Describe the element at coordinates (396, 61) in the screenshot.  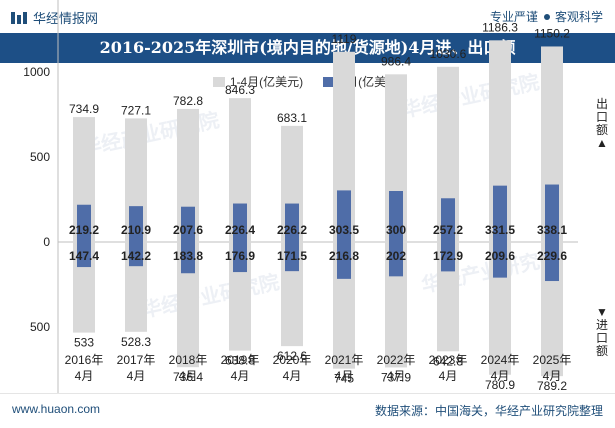
I see `data-label-cumulative-export: 986.4` at that location.